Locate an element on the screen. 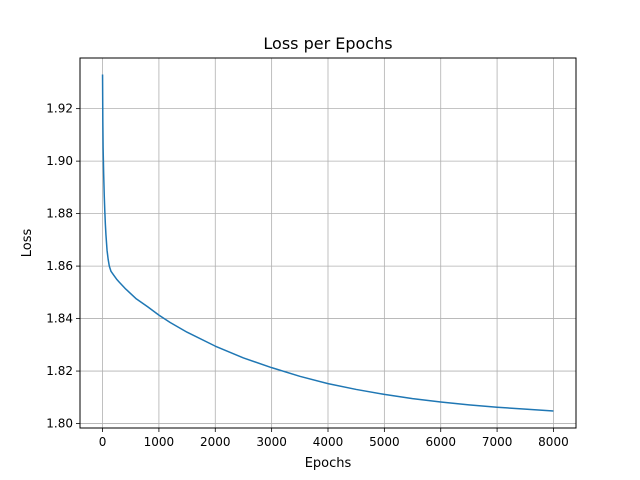 The width and height of the screenshot is (640, 480). x-tick-label: 3000 is located at coordinates (271, 442).